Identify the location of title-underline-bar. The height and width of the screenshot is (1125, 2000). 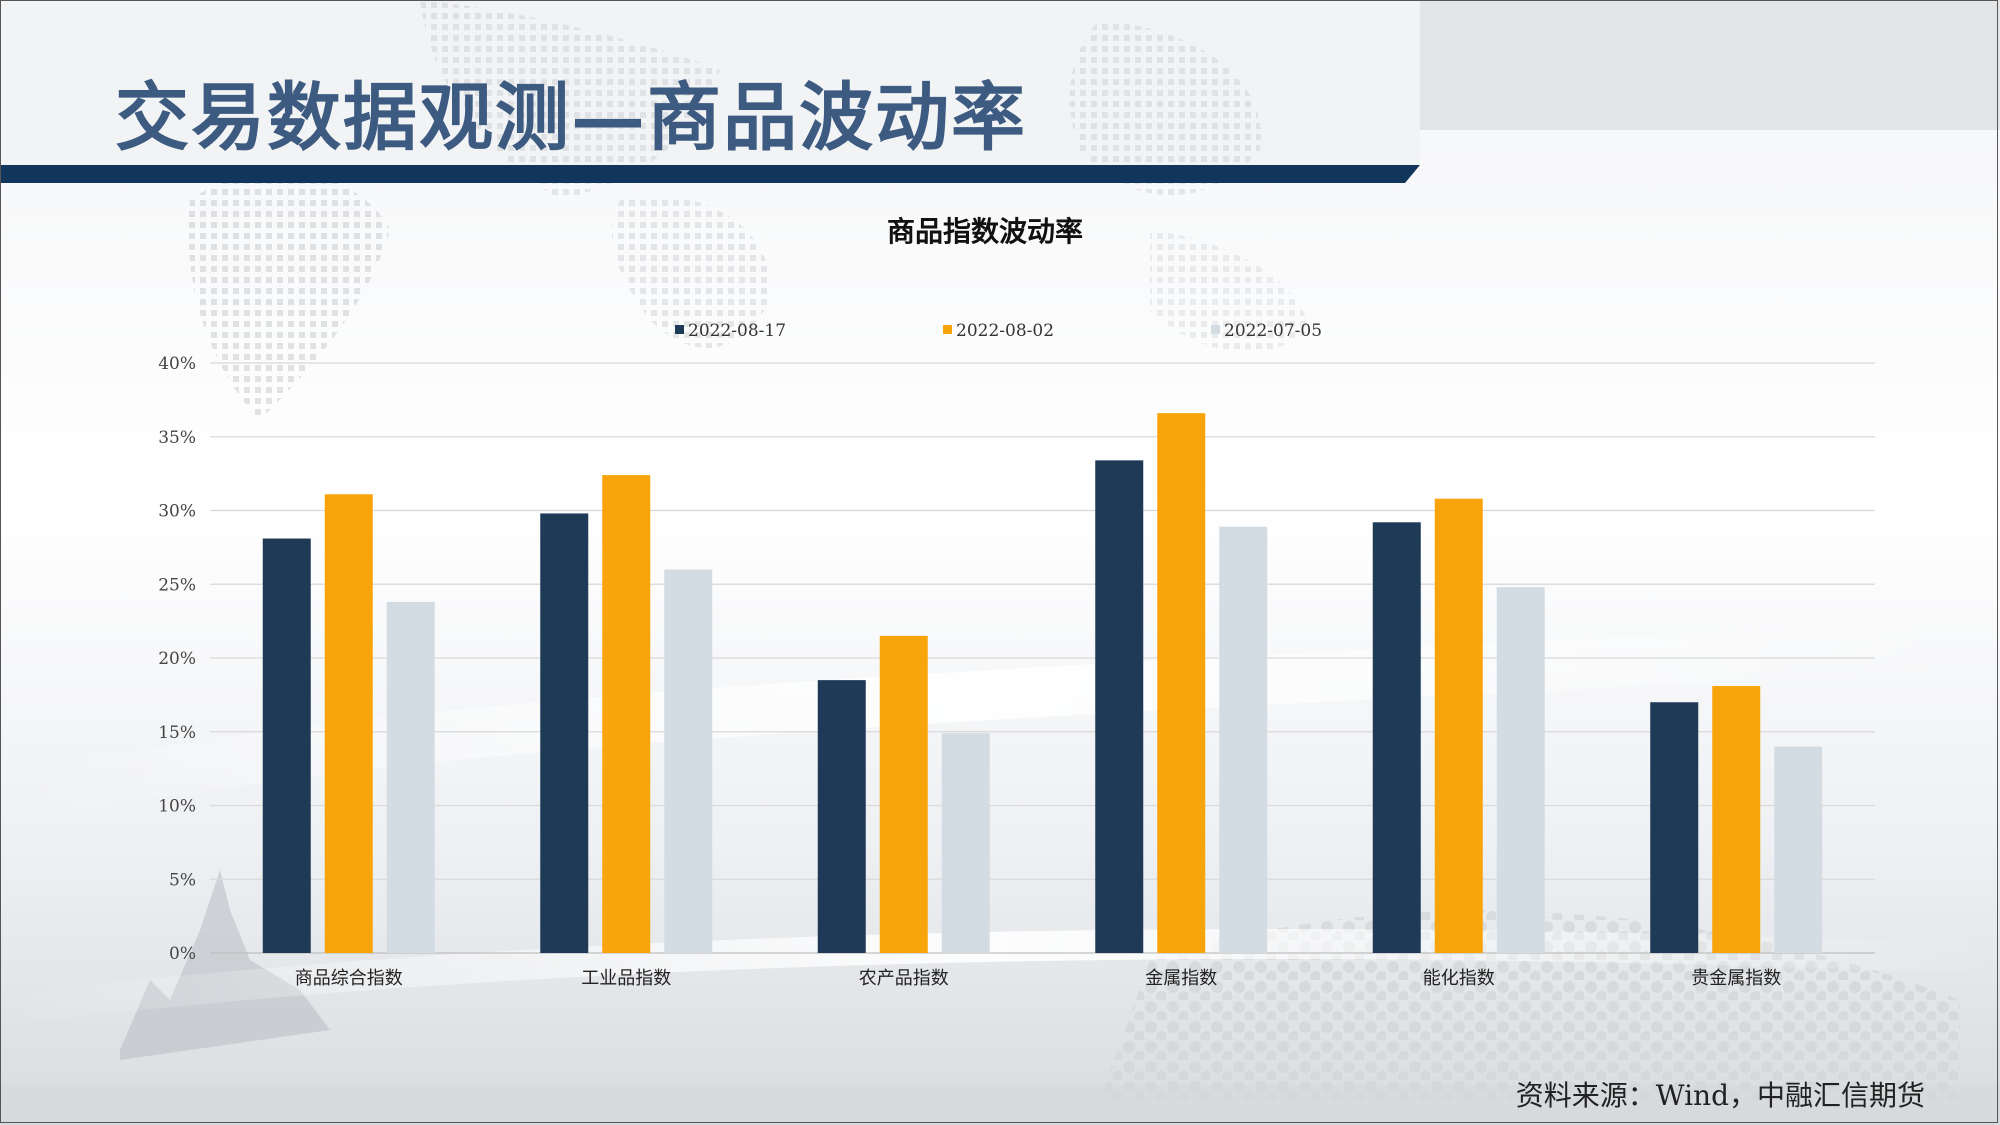
(710, 174).